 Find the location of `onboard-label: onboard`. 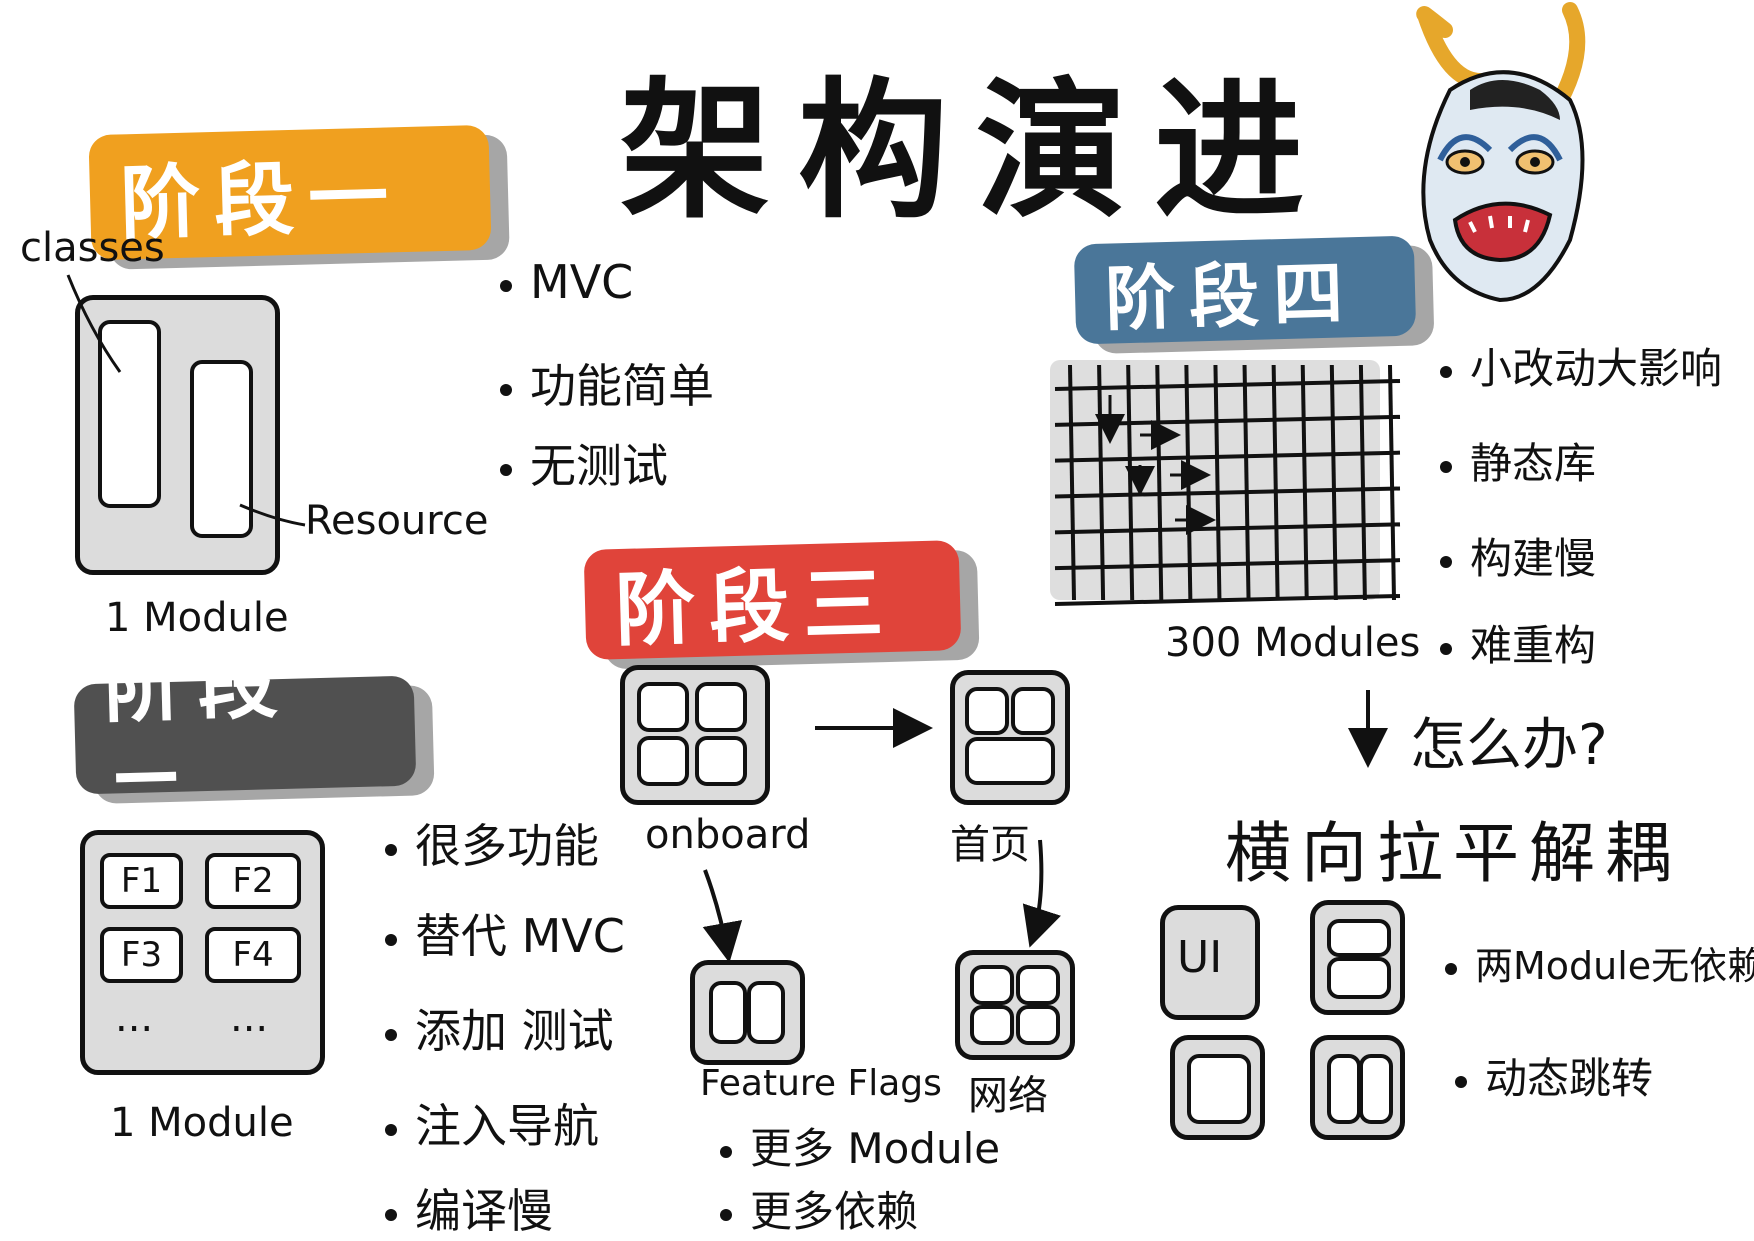

onboard-label: onboard is located at coordinates (728, 835).